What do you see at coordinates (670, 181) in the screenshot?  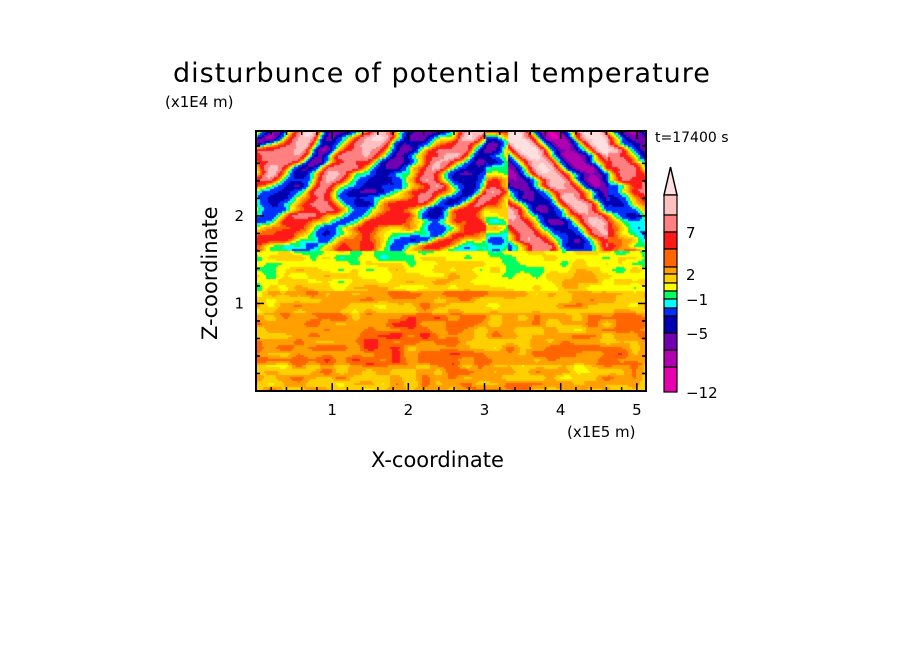 I see `colorbar-extend-triangle` at bounding box center [670, 181].